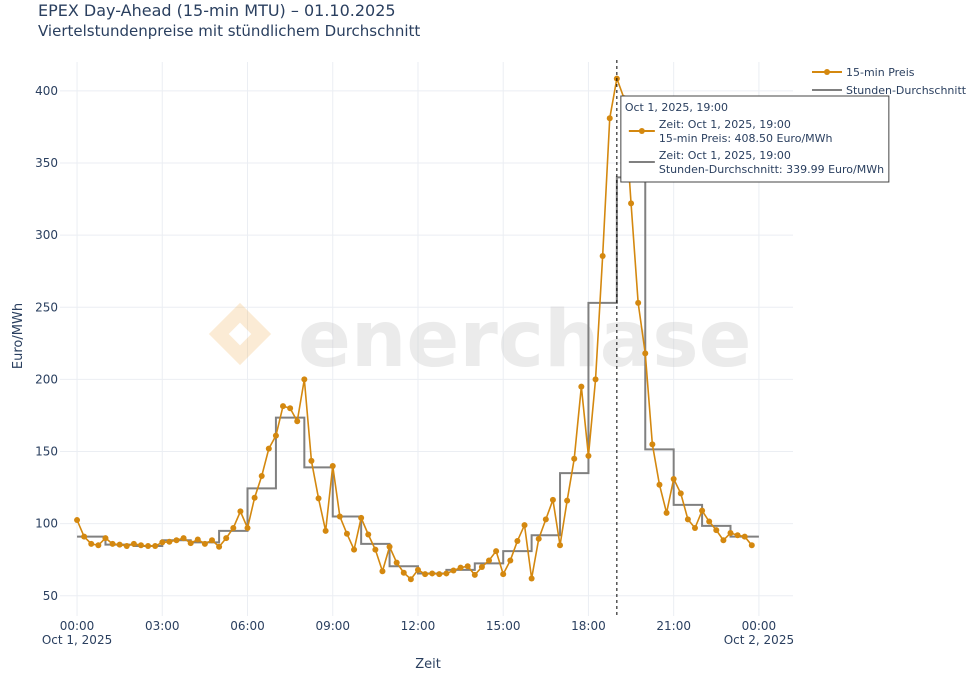  I want to click on x-tick-label: 21:00, so click(673, 626).